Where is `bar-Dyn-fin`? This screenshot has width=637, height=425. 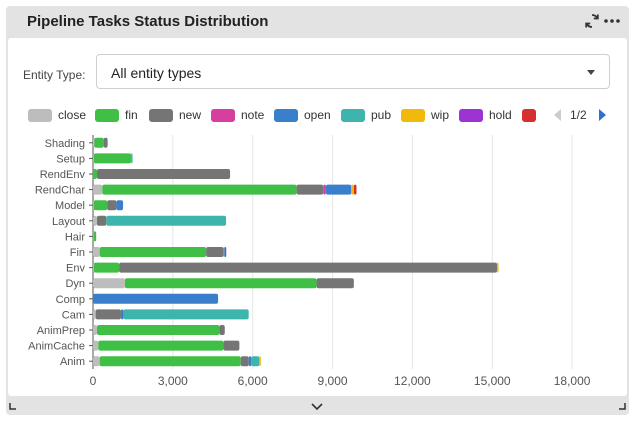
bar-Dyn-fin is located at coordinates (220, 283).